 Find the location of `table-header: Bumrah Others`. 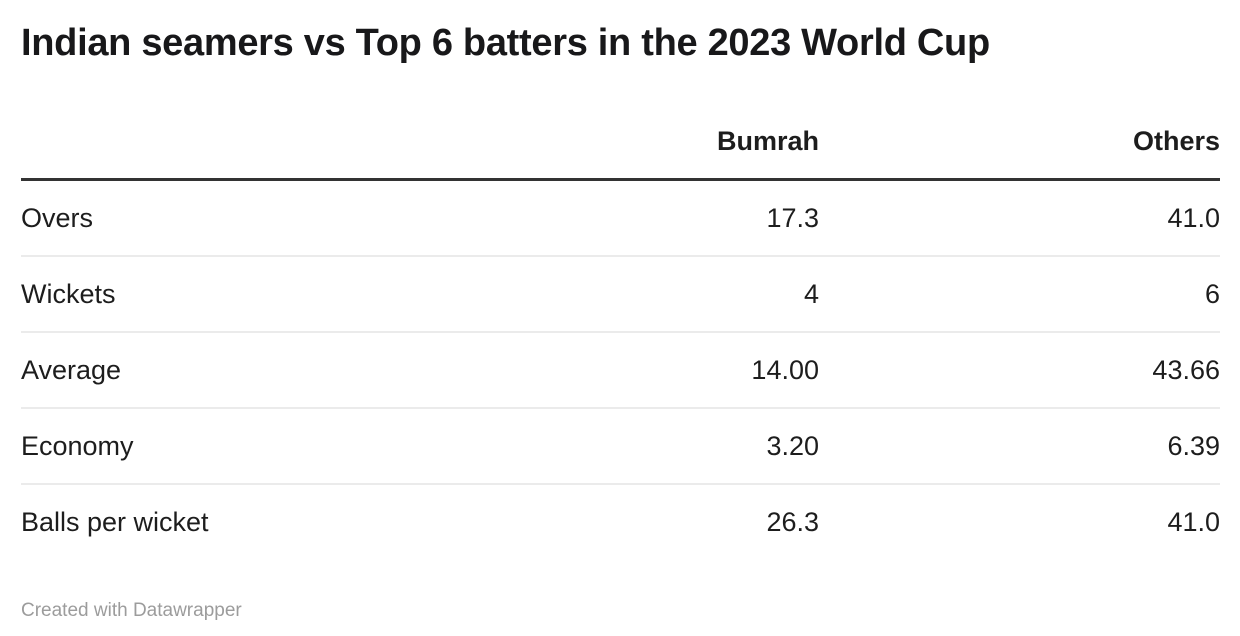

table-header: Bumrah Others is located at coordinates (620, 153).